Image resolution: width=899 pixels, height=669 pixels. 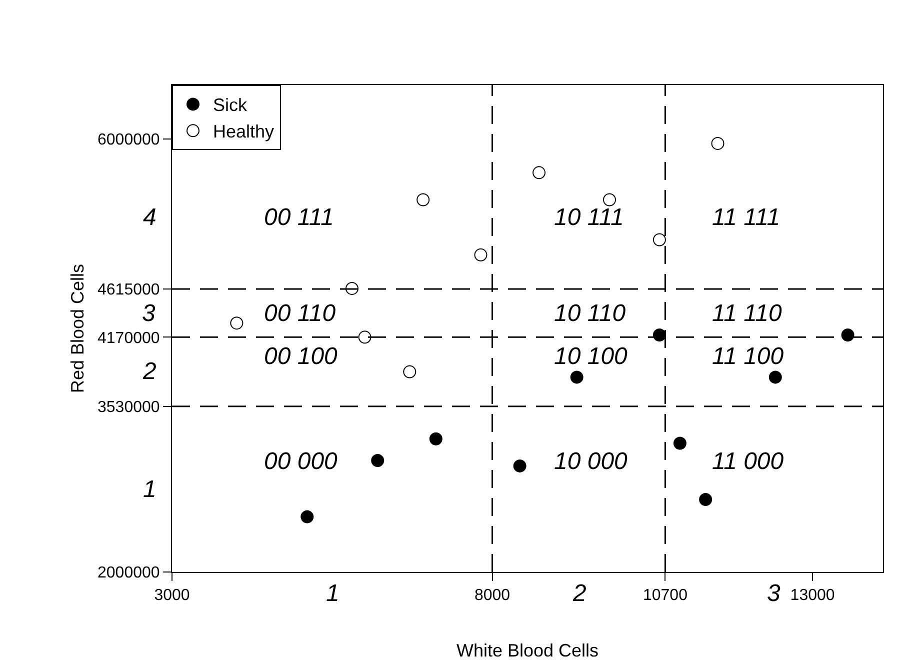 I want to click on annotation: 11 000, so click(x=748, y=461).